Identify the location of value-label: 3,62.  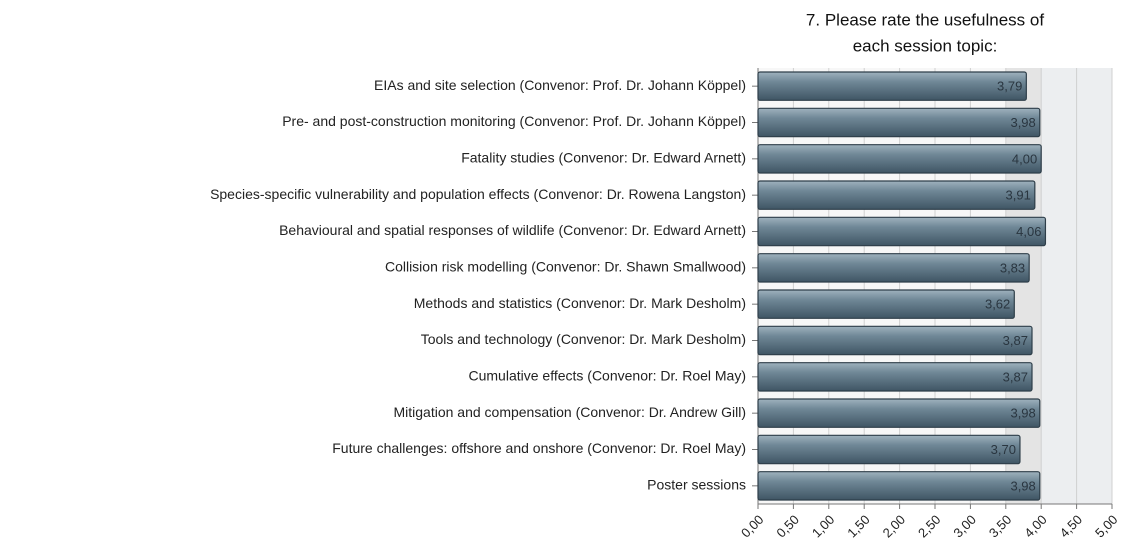
(997, 304).